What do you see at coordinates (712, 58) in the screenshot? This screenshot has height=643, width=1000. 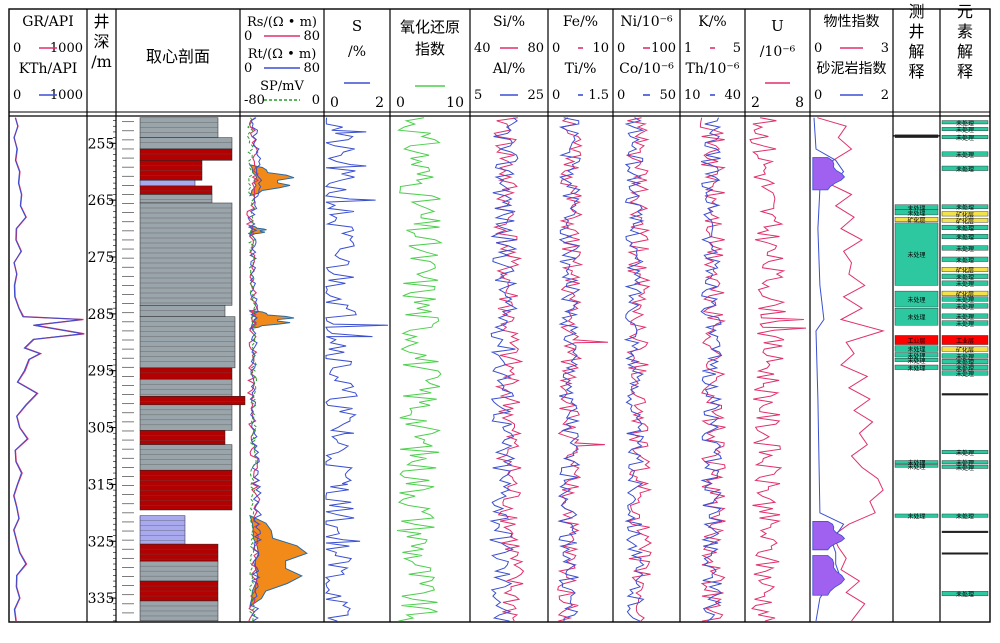 I see `header-kth: K/% 1 5 Th/10⁻⁶ 10 40` at bounding box center [712, 58].